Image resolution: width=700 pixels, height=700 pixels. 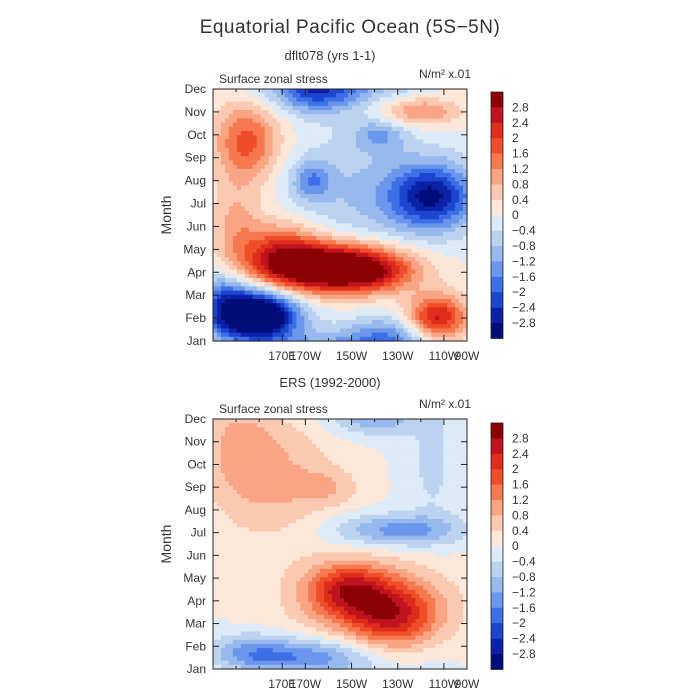 I want to click on x-tick-label: 170E, so click(x=282, y=356).